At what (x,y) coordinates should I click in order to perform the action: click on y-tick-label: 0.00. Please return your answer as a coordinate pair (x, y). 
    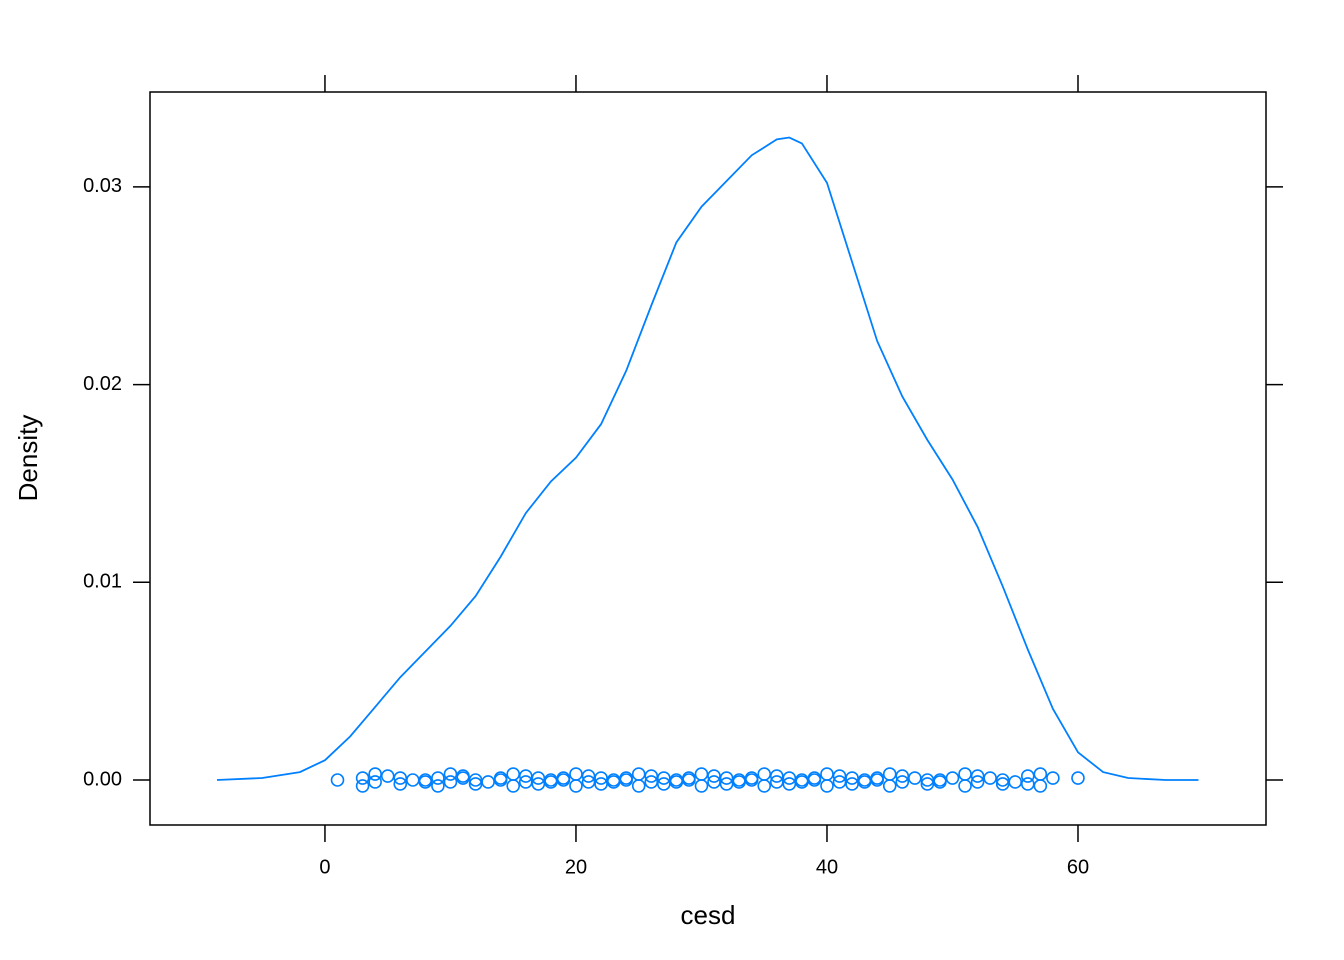
    Looking at the image, I should click on (102, 779).